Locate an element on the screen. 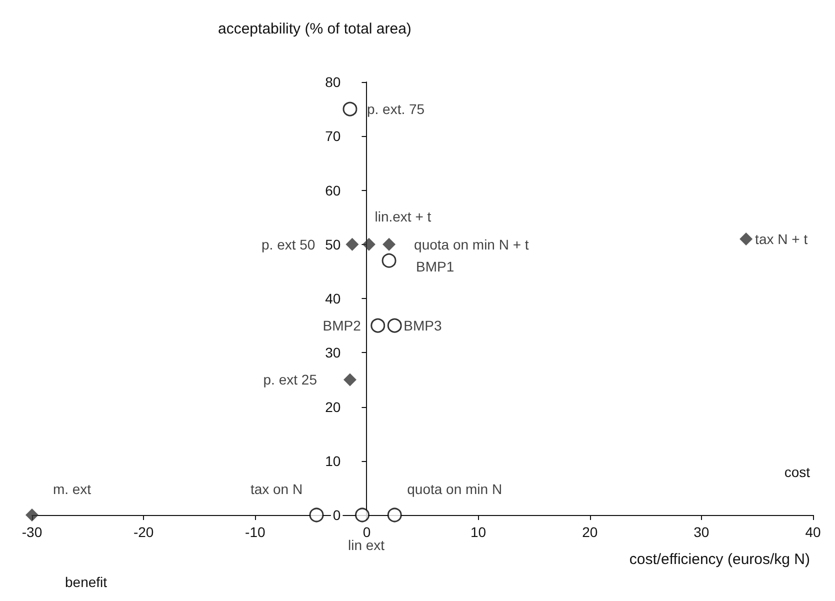  annotation: BMP3 is located at coordinates (423, 326).